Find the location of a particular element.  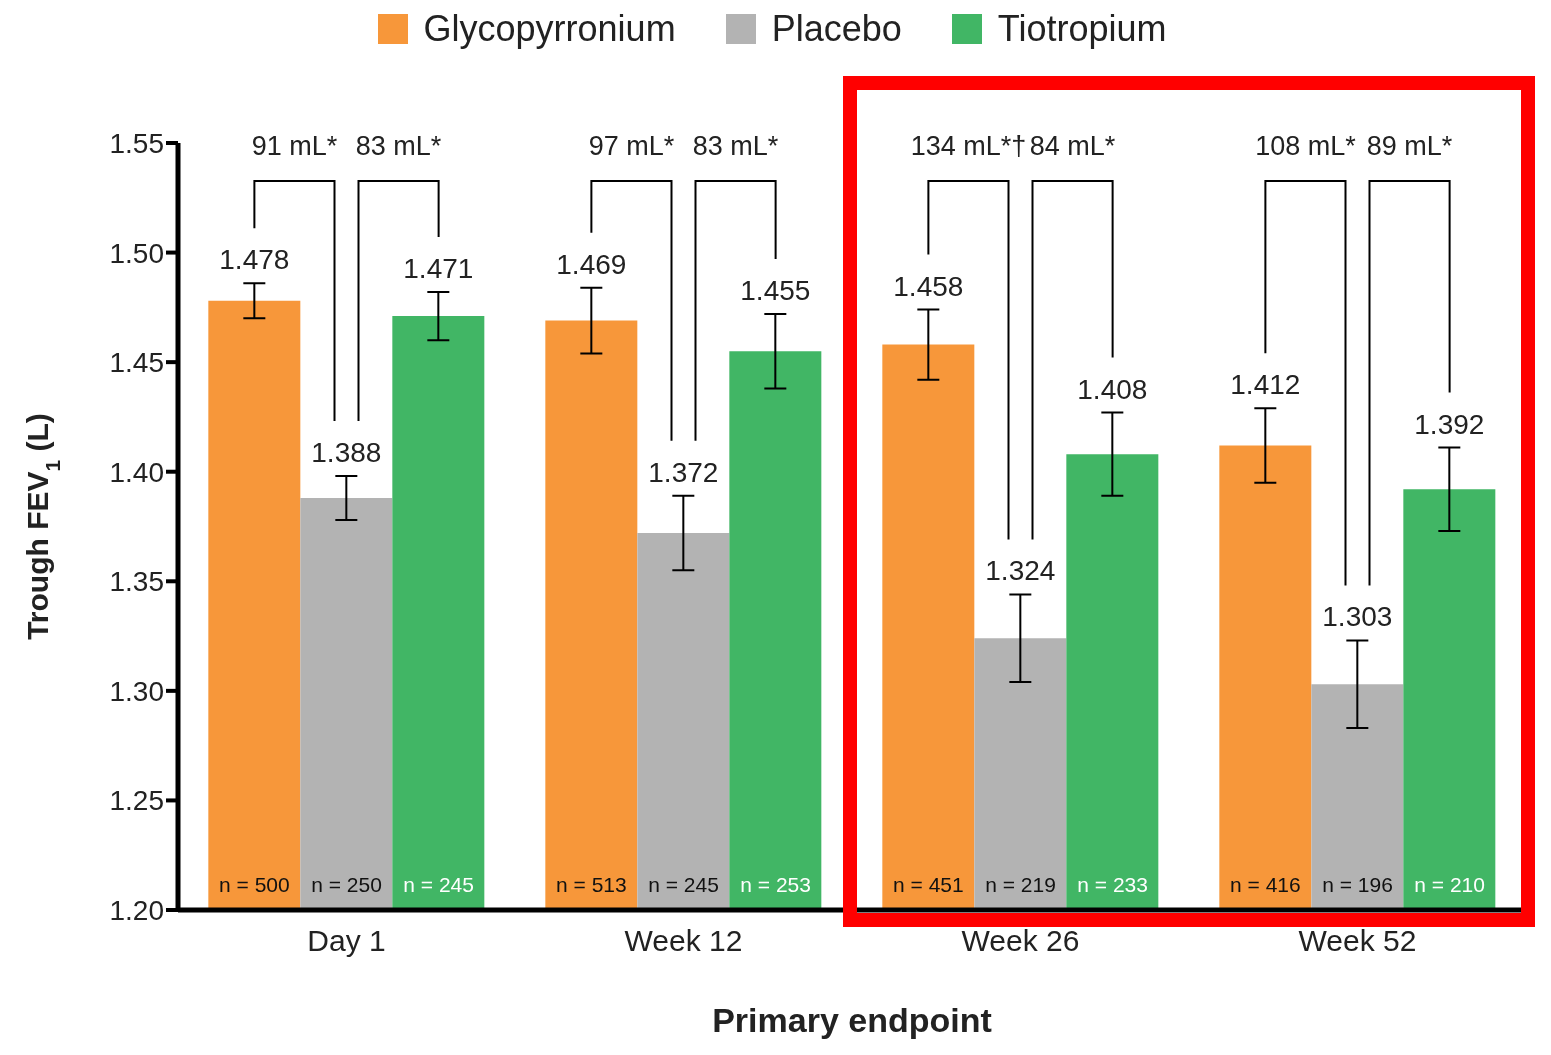

data-label: 1.392 is located at coordinates (1449, 424).